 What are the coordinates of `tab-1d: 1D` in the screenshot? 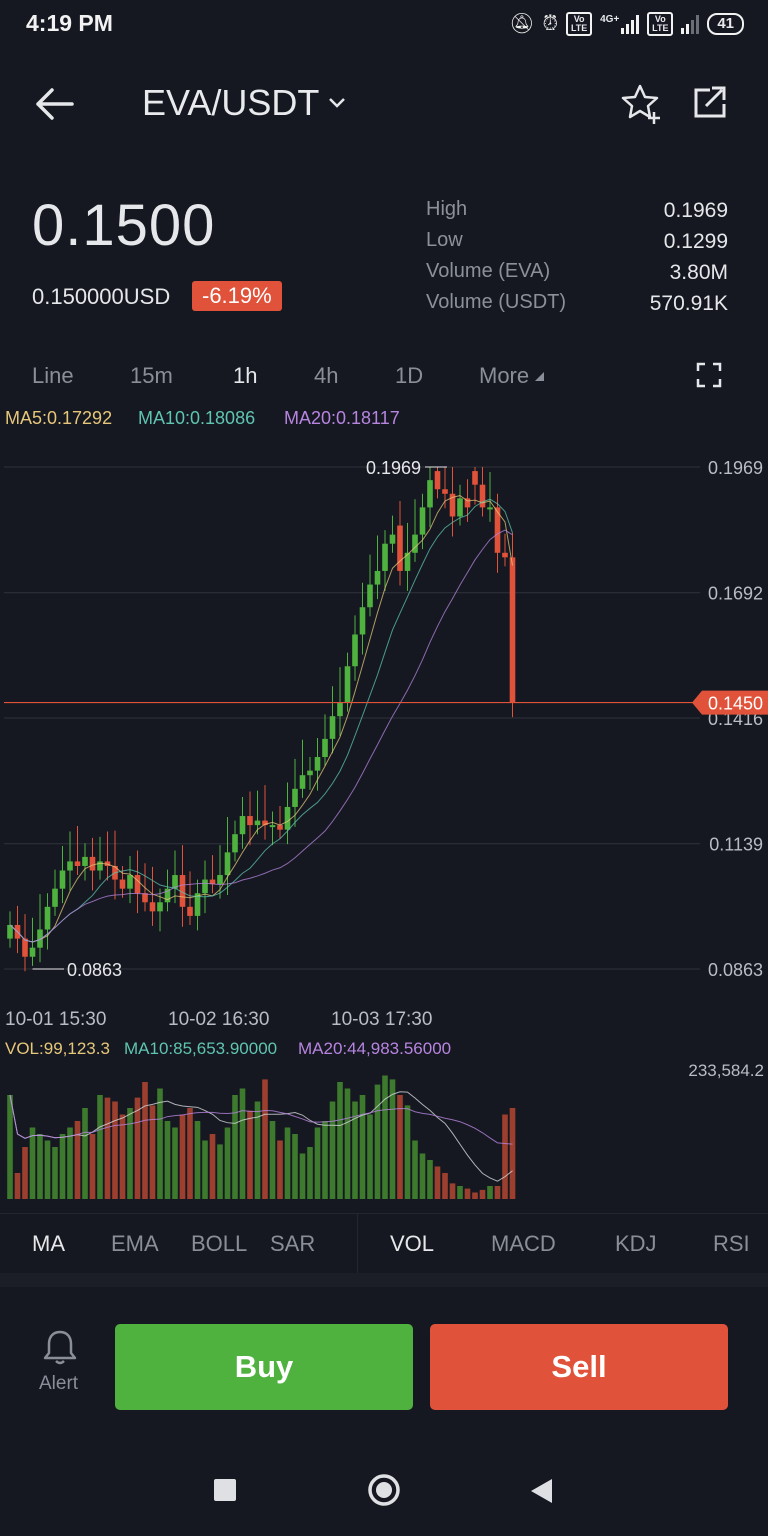 It's located at (409, 375).